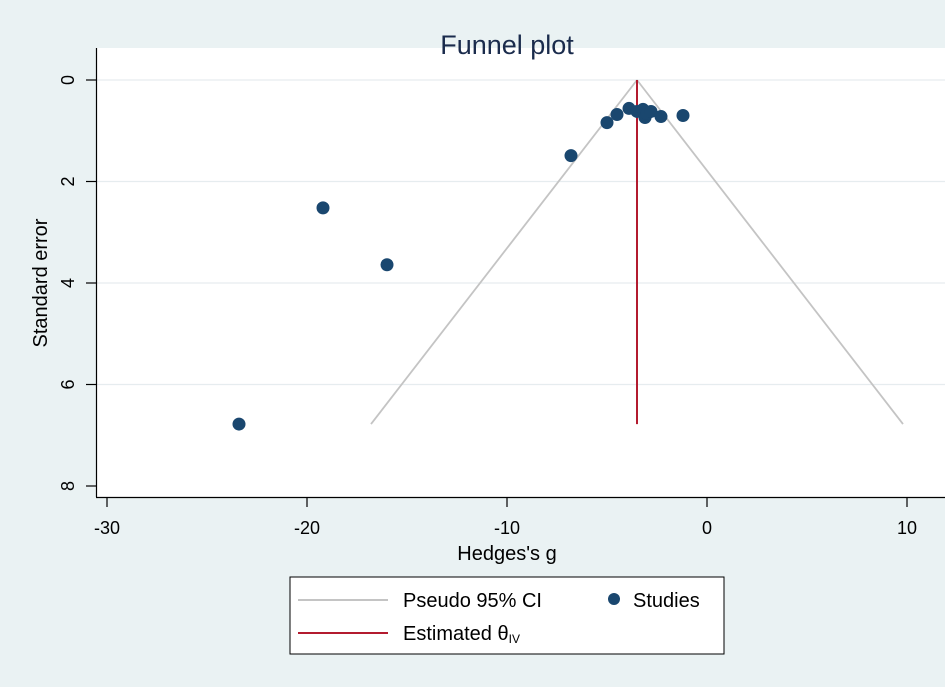 This screenshot has width=945, height=687. Describe the element at coordinates (507, 45) in the screenshot. I see `chart-title: Funnel plot` at that location.